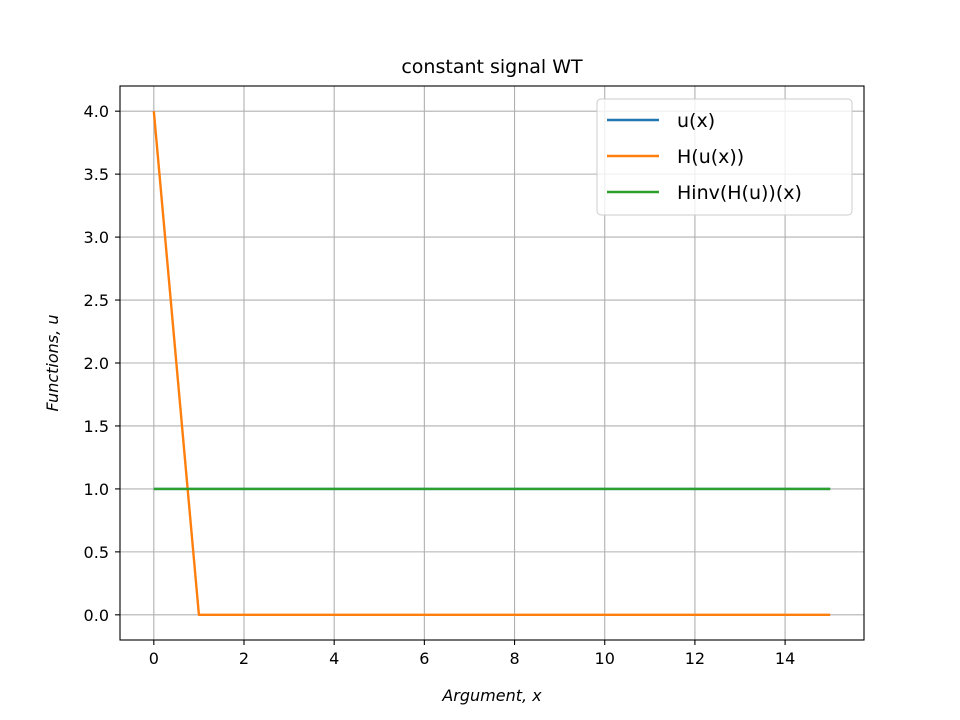 This screenshot has height=720, width=960. I want to click on x-tick-label: 4, so click(334, 658).